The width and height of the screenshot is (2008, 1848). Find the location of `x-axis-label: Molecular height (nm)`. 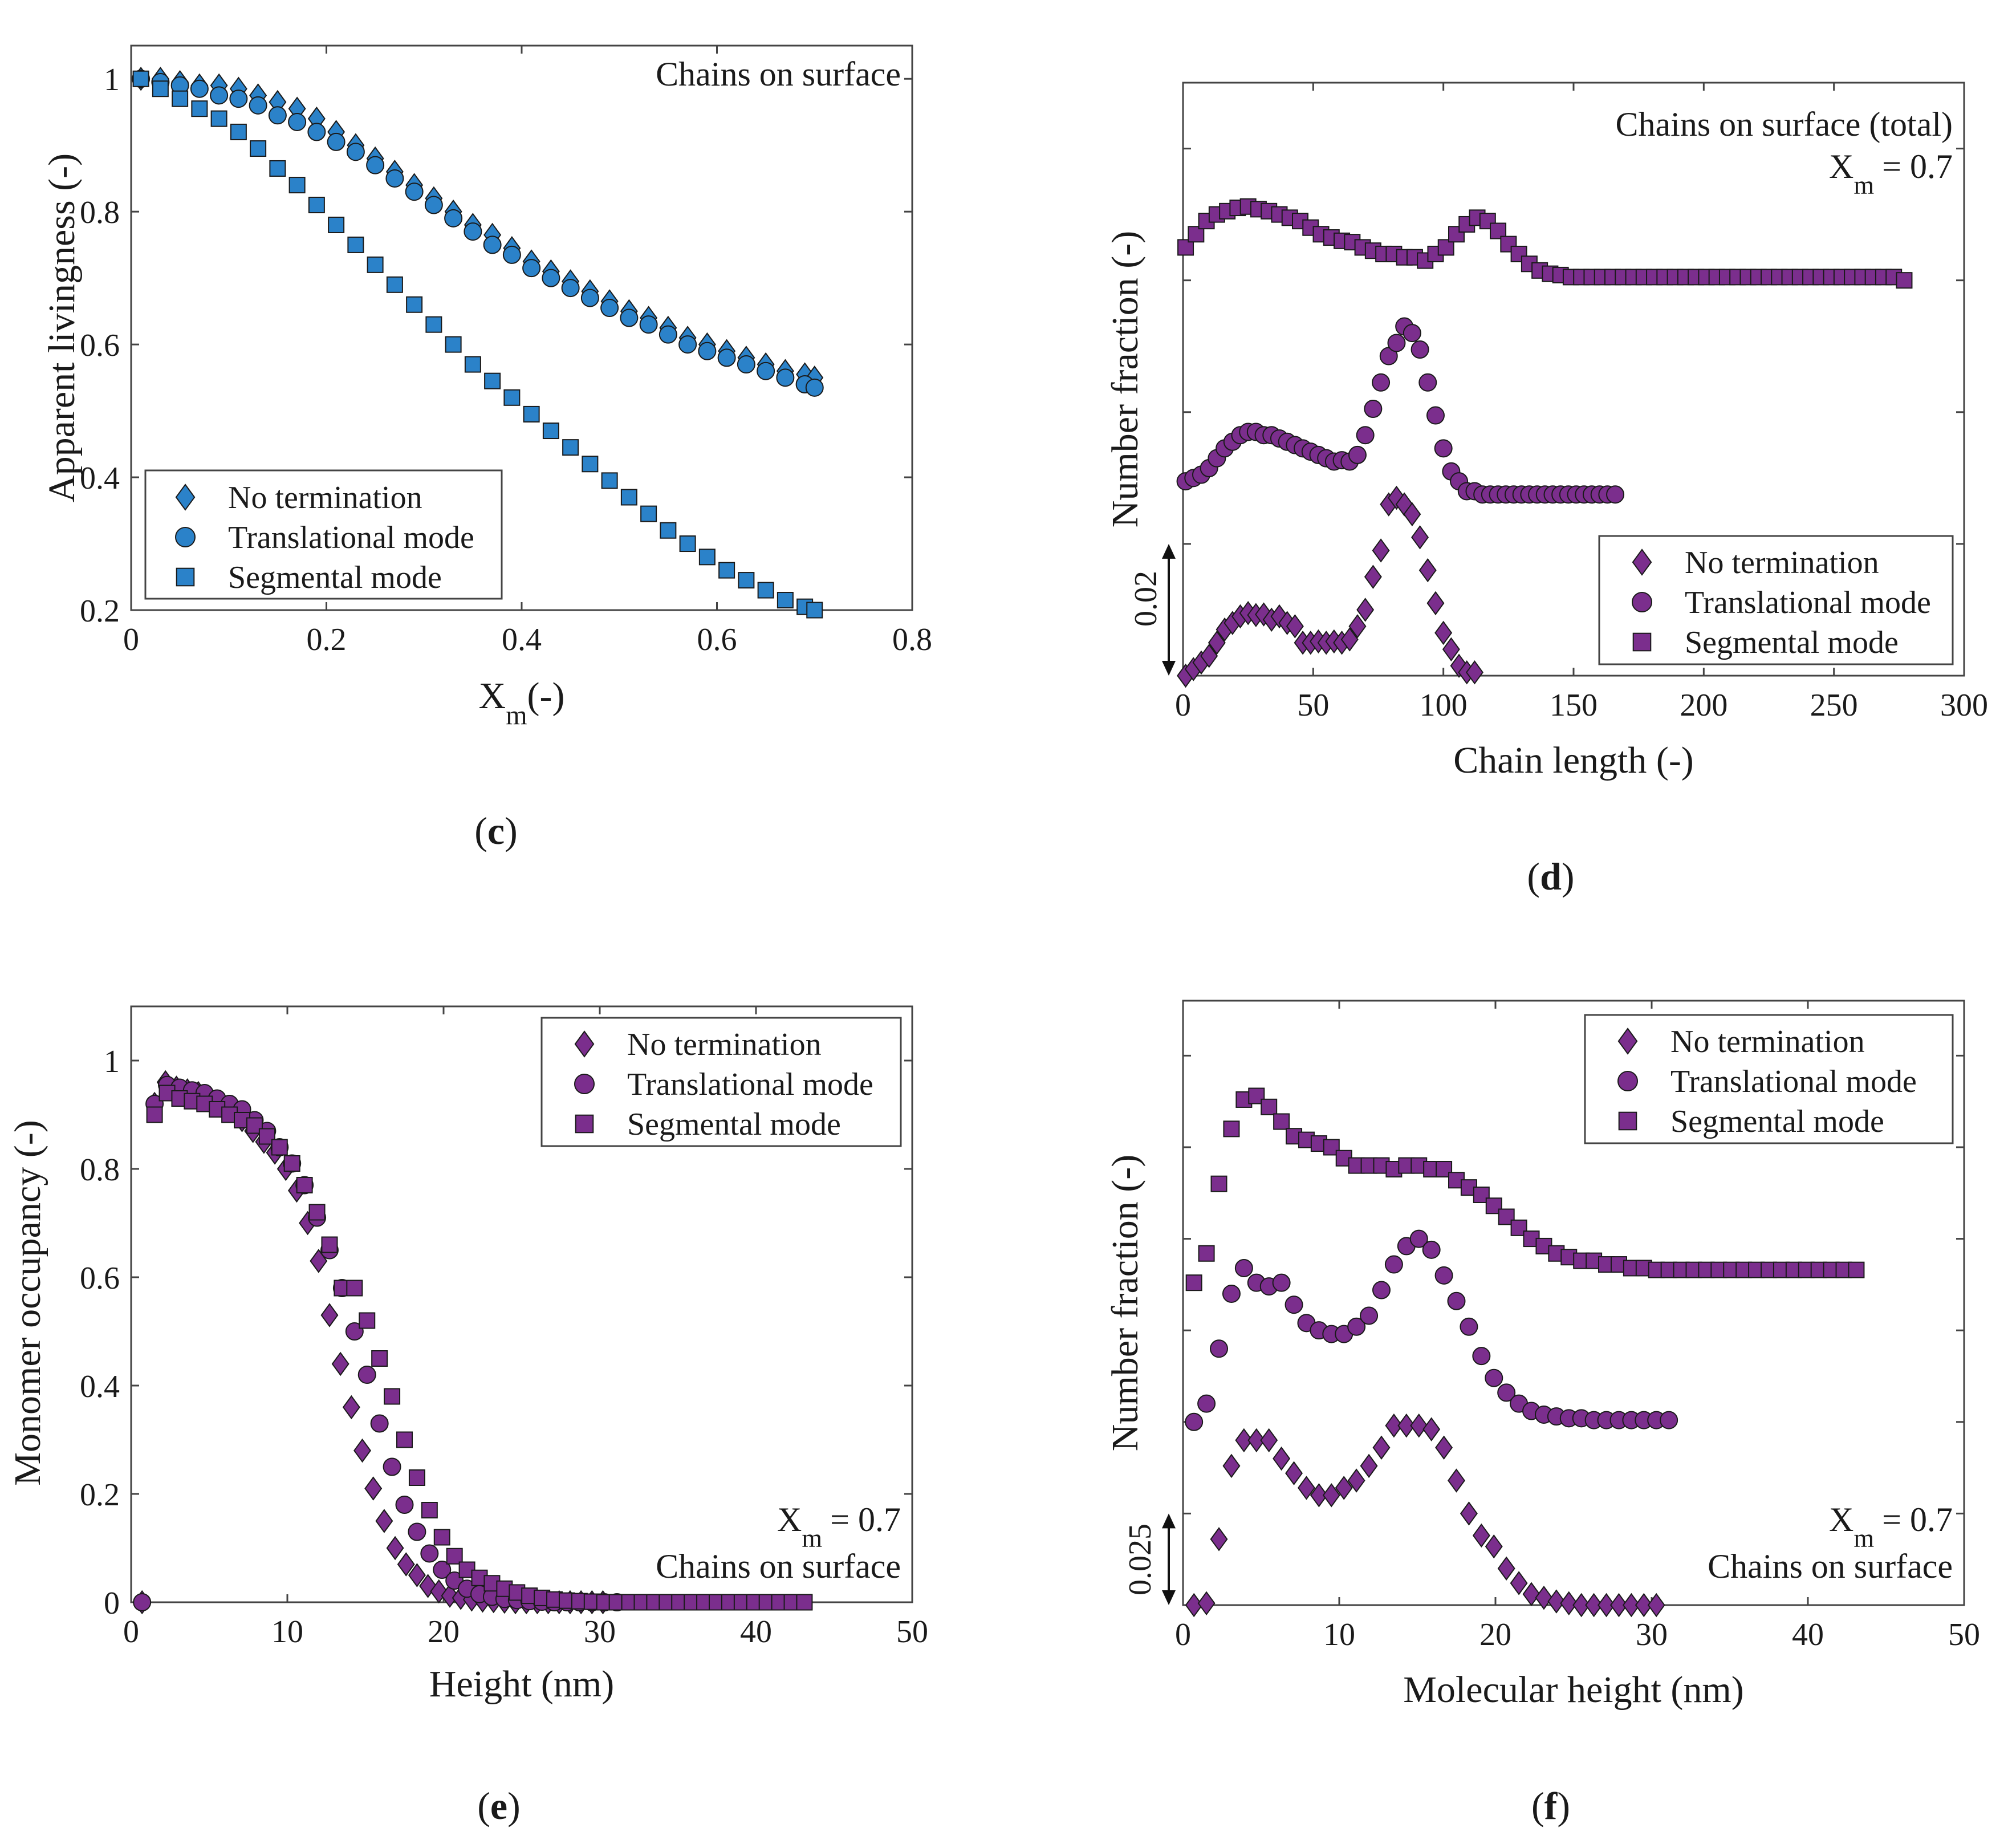

x-axis-label: Molecular height (nm) is located at coordinates (1573, 1690).